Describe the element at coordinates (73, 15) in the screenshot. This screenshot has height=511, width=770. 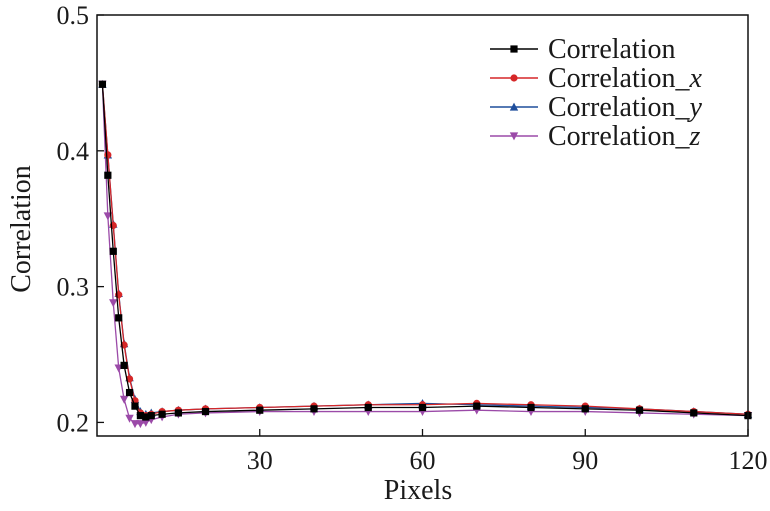
I see `y-tick-label: 0.5` at that location.